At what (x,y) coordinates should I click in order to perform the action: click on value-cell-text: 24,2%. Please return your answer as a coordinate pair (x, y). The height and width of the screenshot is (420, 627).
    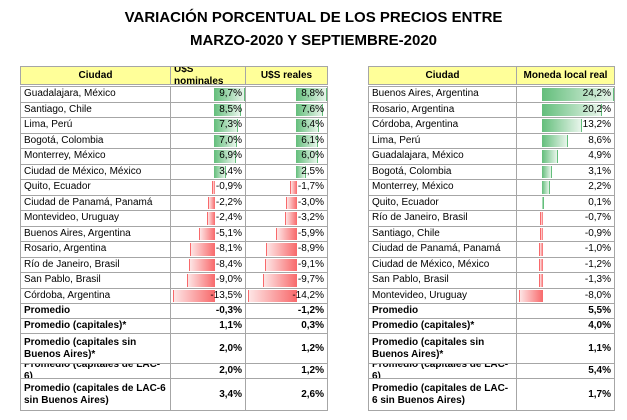
    Looking at the image, I should click on (596, 94).